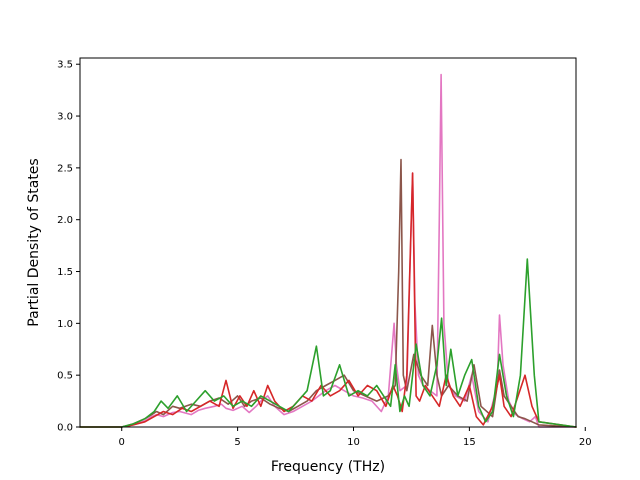  Describe the element at coordinates (65, 117) in the screenshot. I see `y-tick-label: 3.0` at that location.